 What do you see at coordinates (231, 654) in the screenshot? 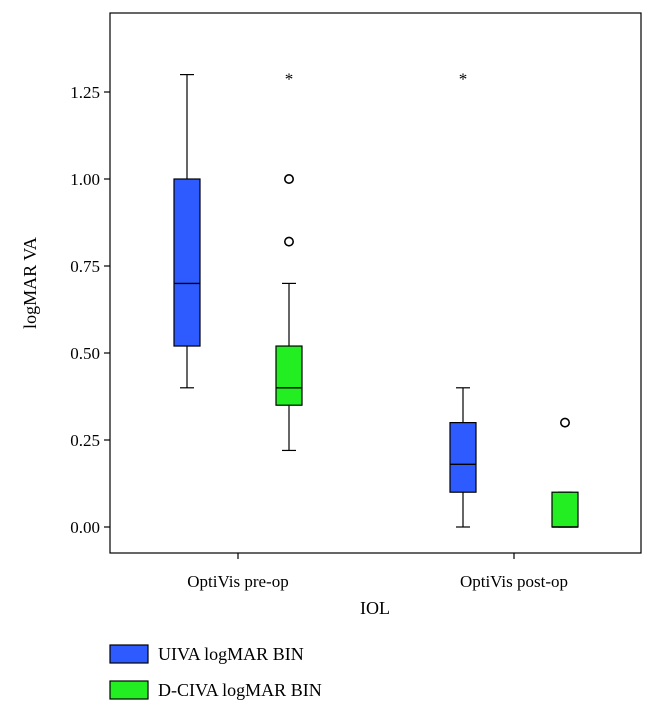
I see `legend-label: UIVA logMAR BIN` at bounding box center [231, 654].